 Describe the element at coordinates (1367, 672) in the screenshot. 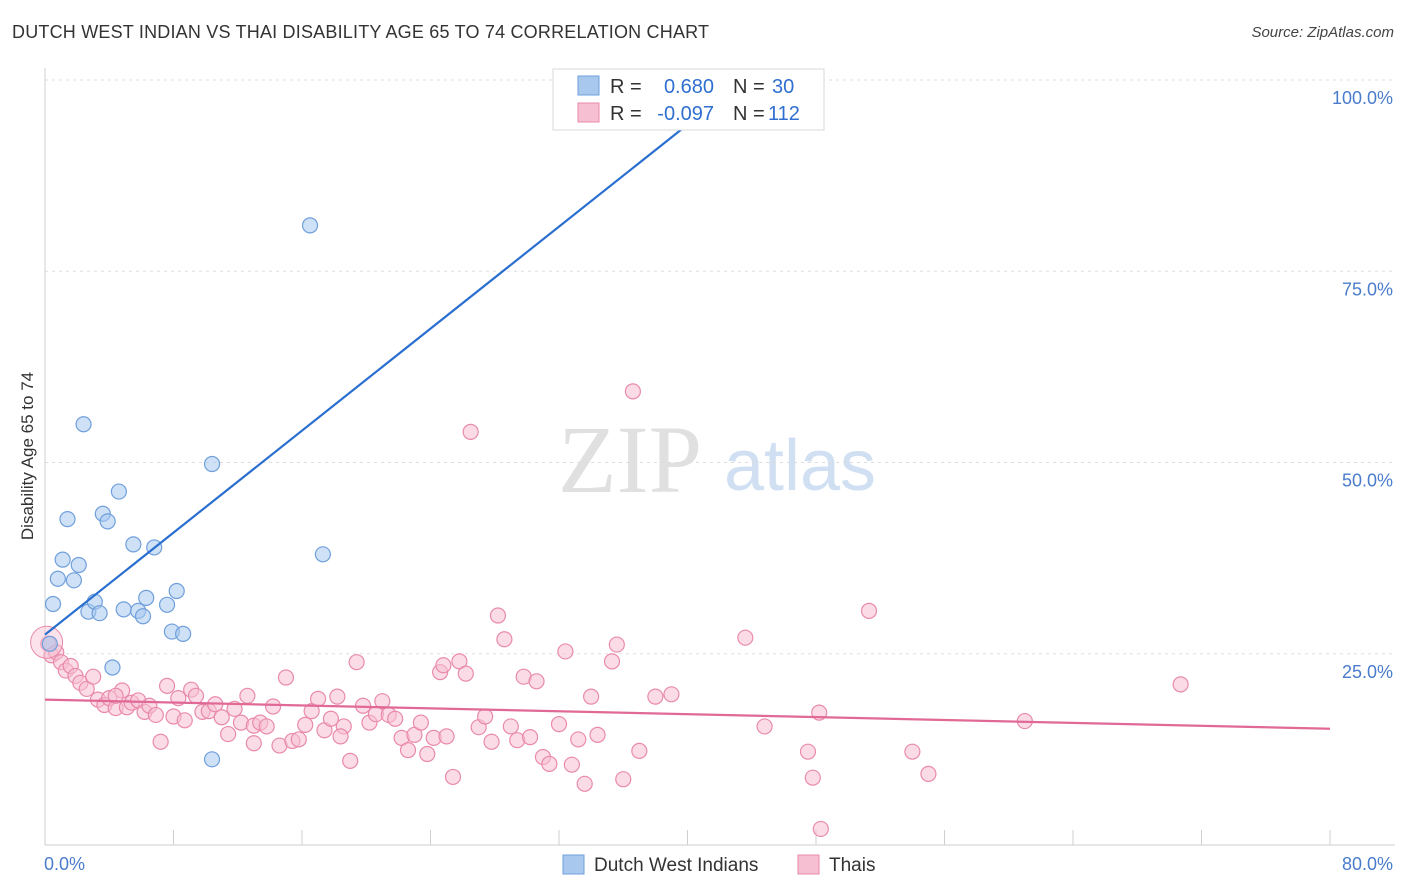

I see `y-tick-label-25: 25.0%` at that location.